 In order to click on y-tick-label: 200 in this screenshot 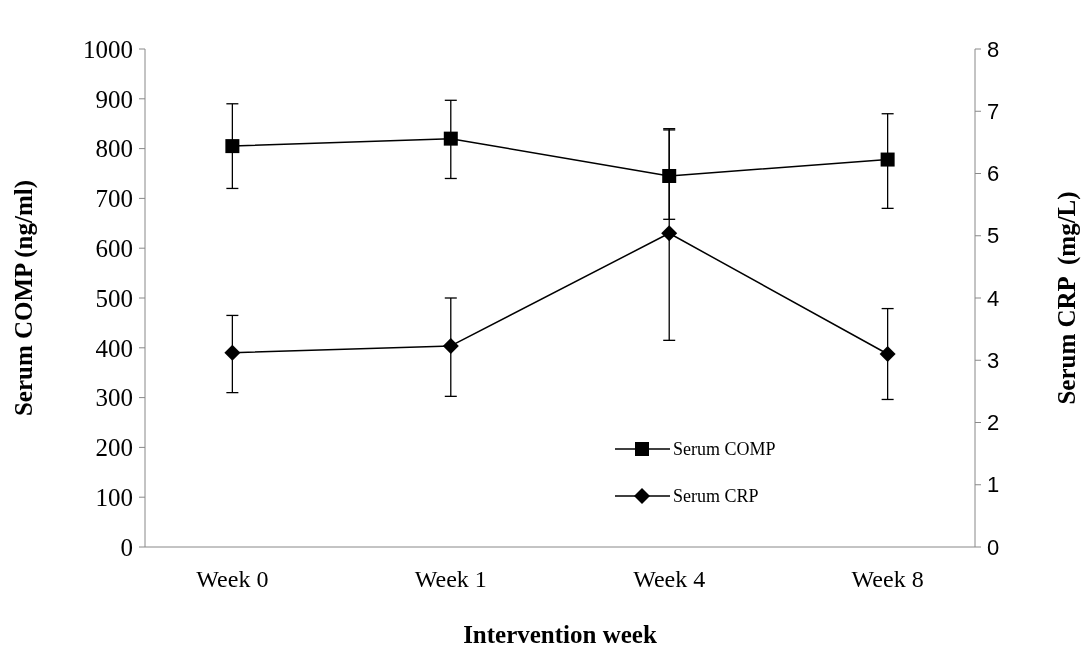, I will do `click(114, 448)`.